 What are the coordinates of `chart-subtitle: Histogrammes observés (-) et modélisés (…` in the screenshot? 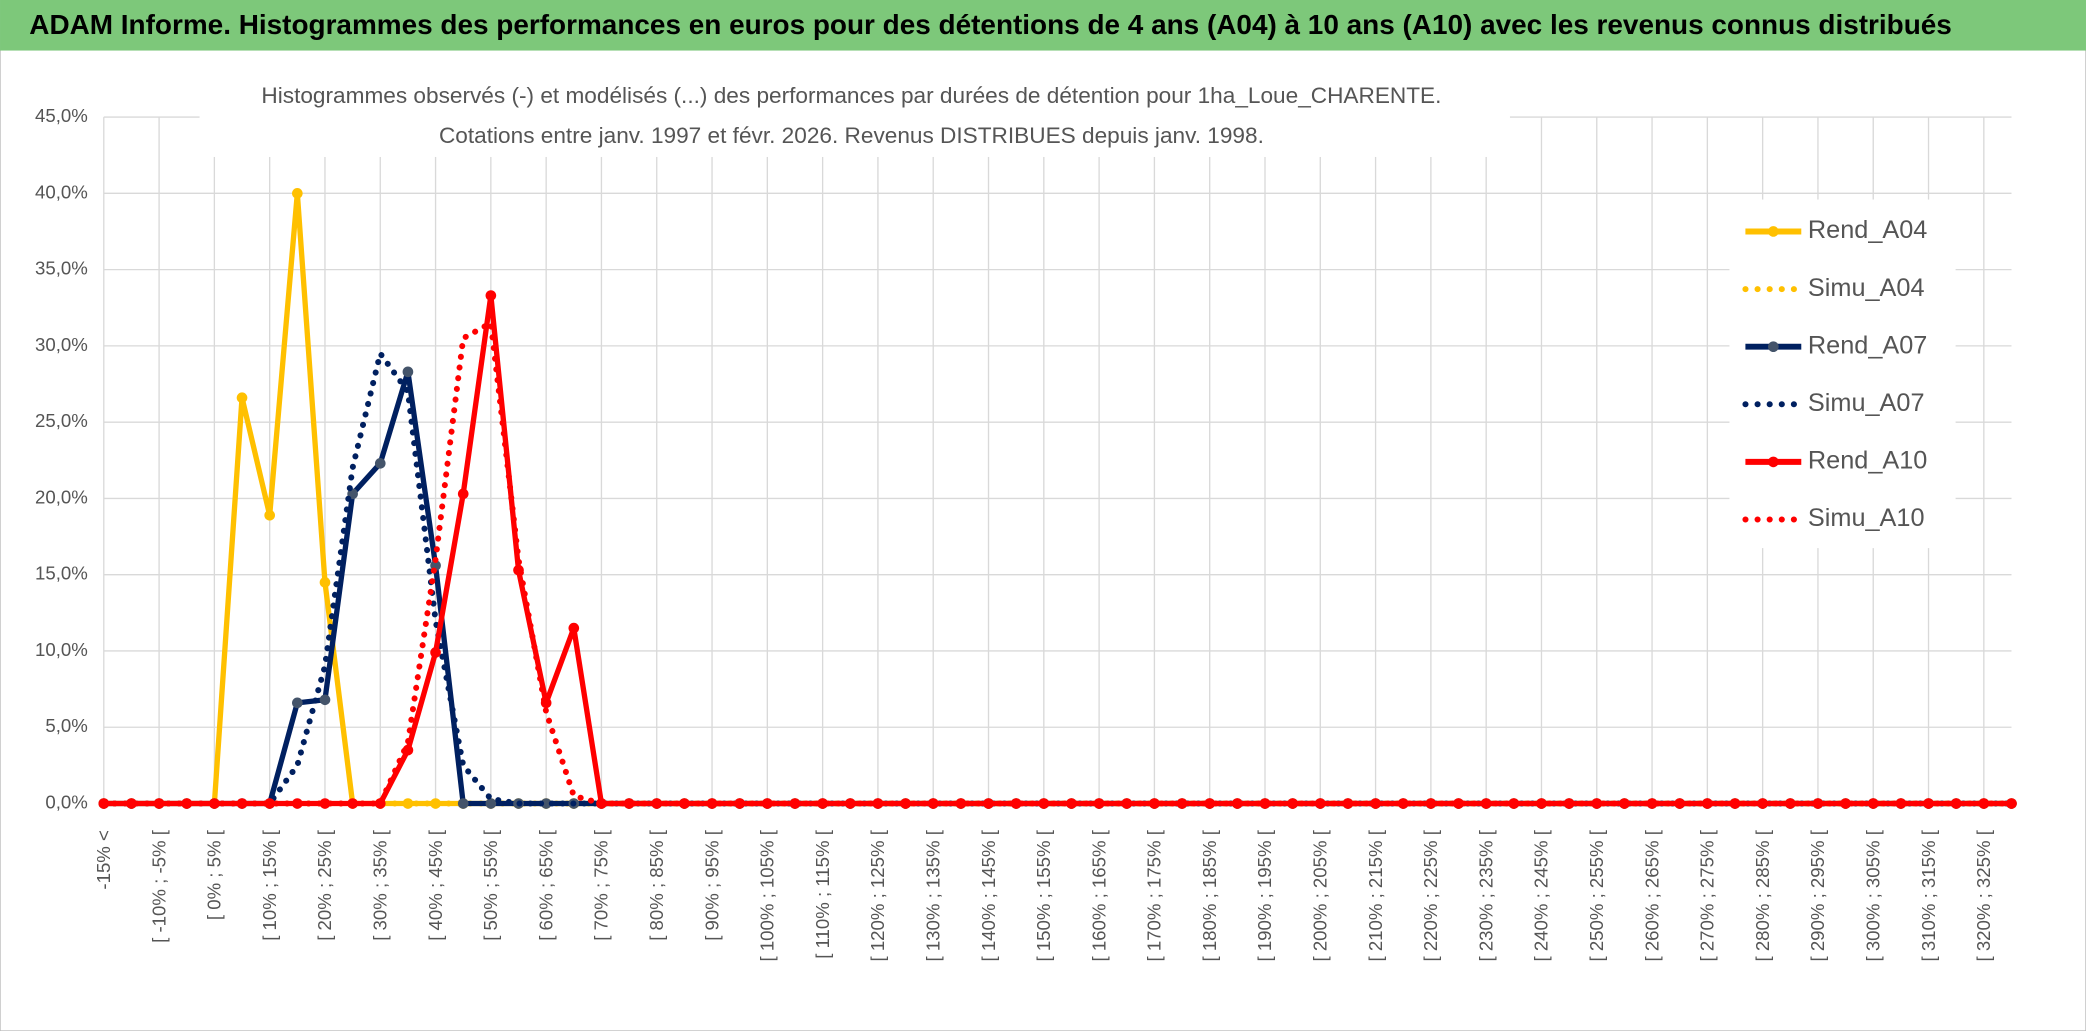 It's located at (851, 95).